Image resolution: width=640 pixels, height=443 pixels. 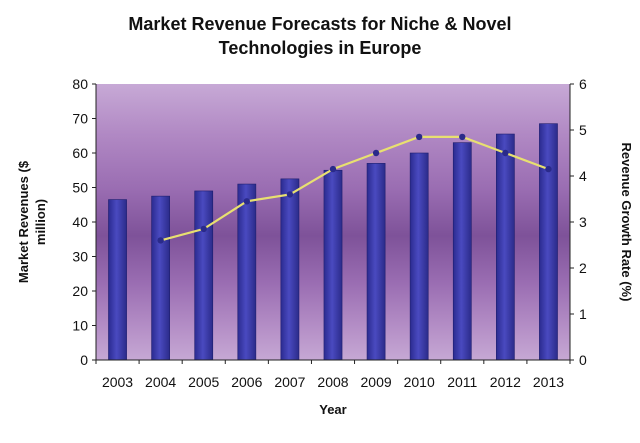 I want to click on bar-2012, so click(x=505, y=247).